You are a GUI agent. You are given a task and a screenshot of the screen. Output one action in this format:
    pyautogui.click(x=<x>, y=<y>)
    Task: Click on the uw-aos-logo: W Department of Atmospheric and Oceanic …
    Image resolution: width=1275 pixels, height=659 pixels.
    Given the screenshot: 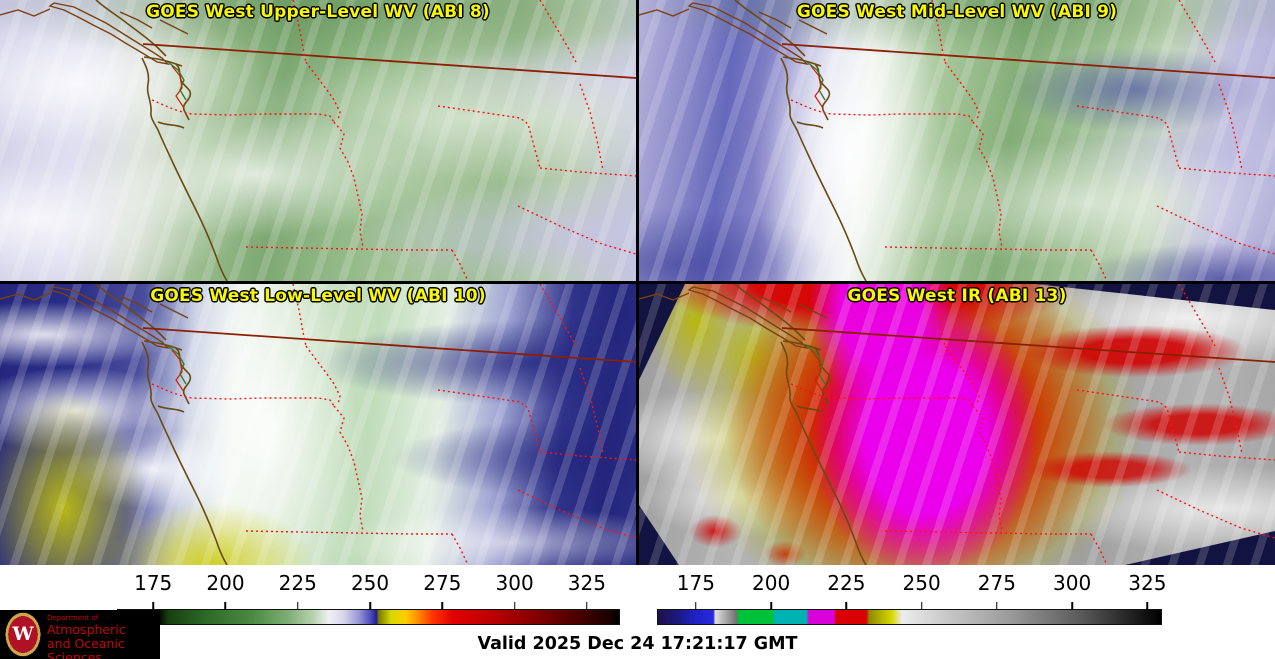 What is the action you would take?
    pyautogui.click(x=80, y=634)
    